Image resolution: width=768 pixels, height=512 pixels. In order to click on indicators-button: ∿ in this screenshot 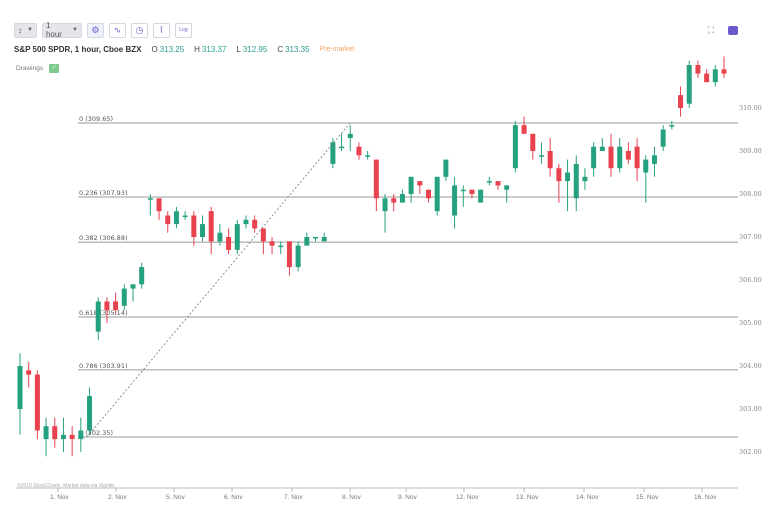, I will do `click(117, 30)`.